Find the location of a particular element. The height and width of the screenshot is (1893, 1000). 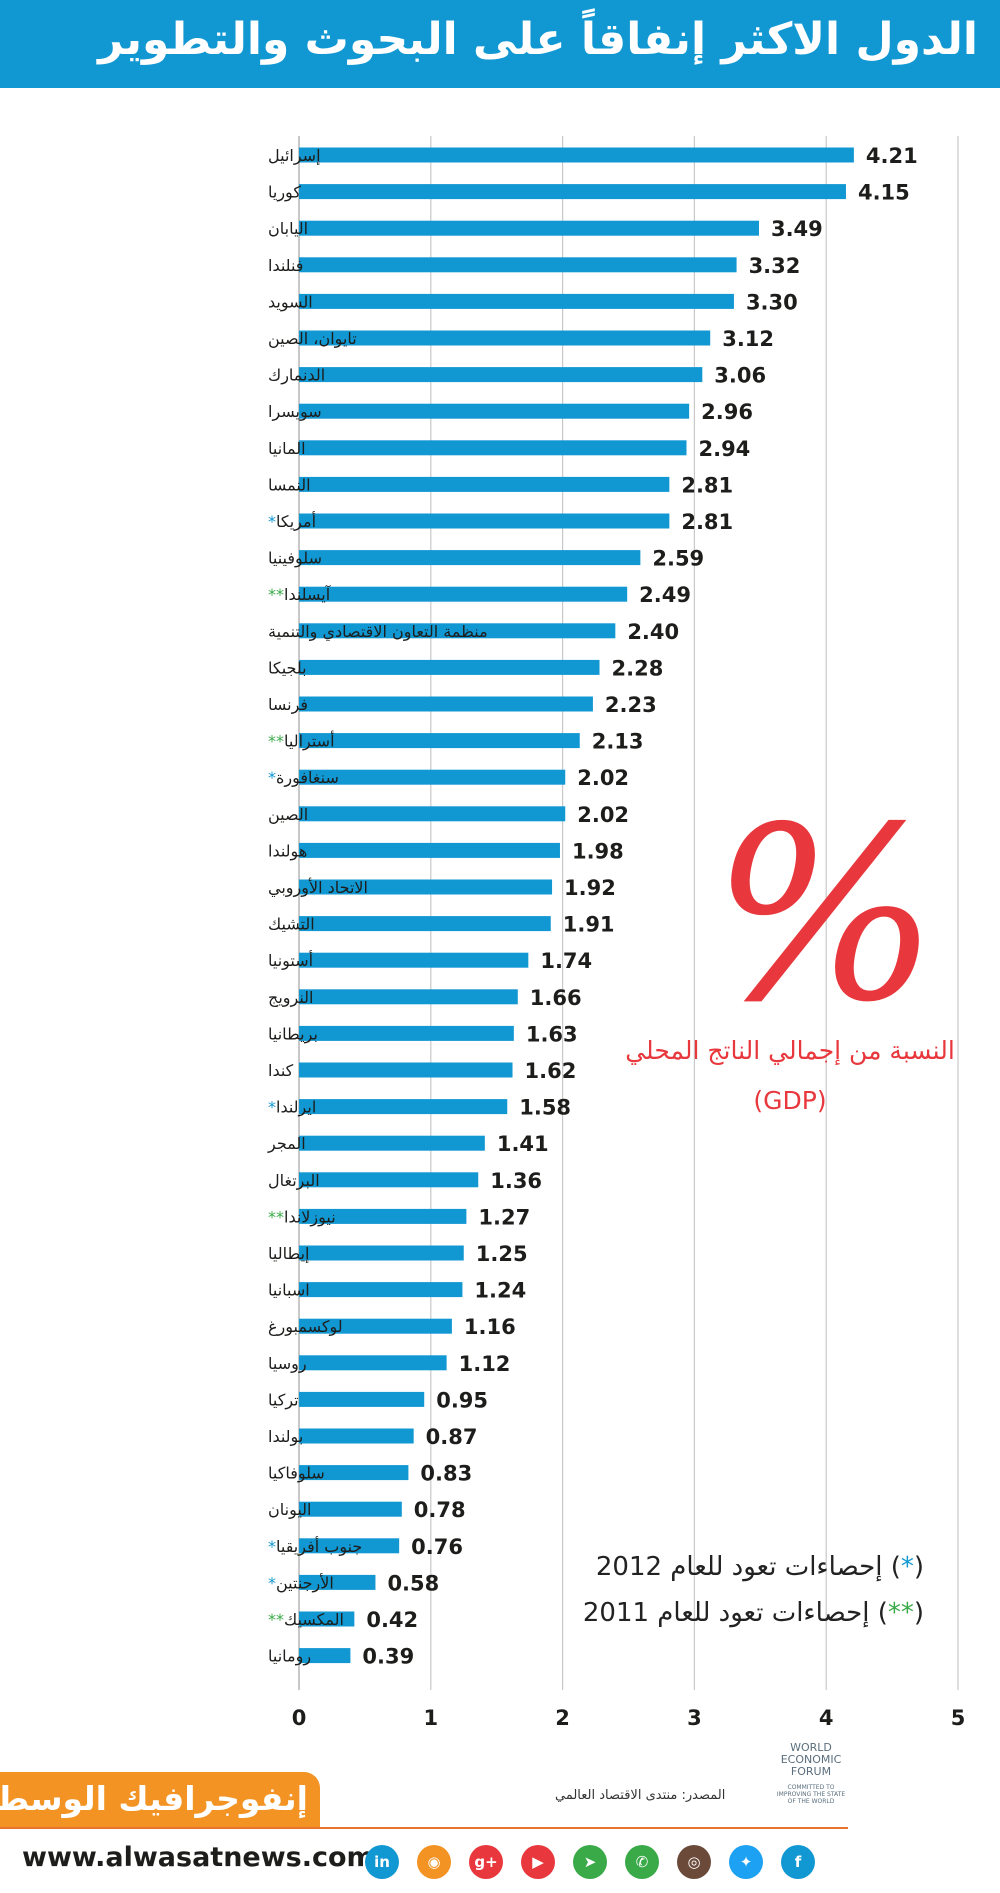

wef-line-3: FORUM is located at coordinates (811, 1771).